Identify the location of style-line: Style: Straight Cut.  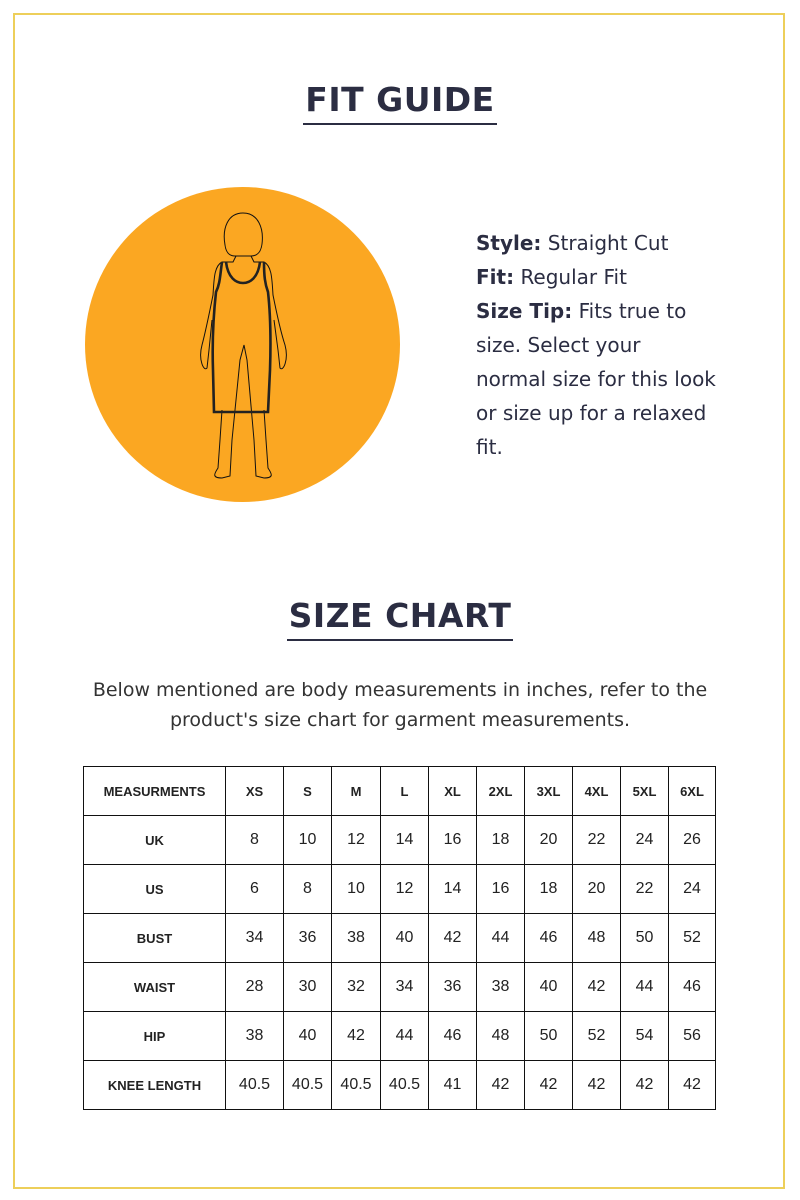
(572, 243).